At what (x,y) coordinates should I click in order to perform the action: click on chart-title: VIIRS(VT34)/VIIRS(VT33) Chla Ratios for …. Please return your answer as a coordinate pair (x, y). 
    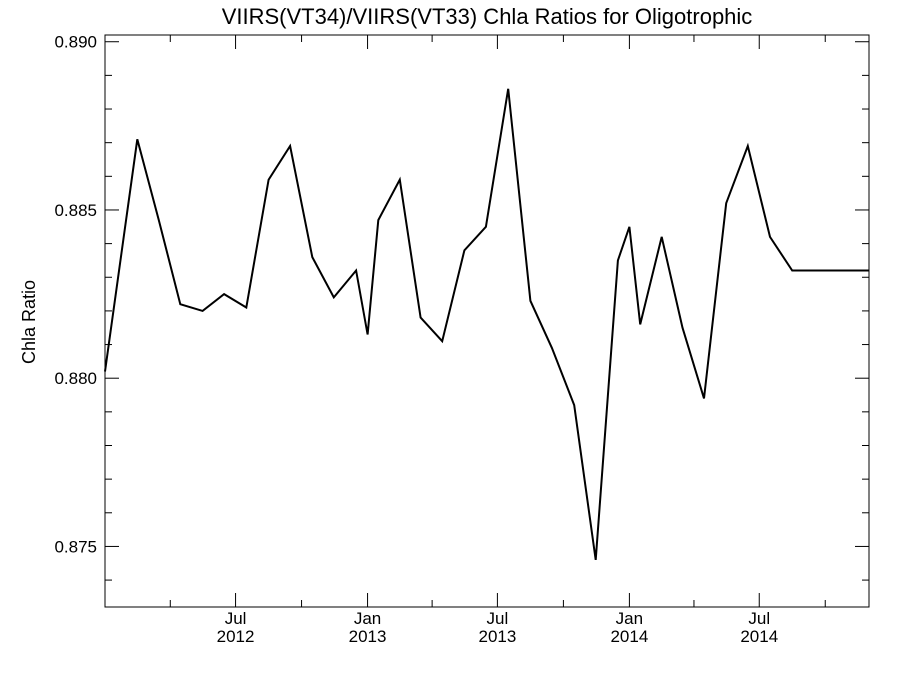
    Looking at the image, I should click on (487, 16).